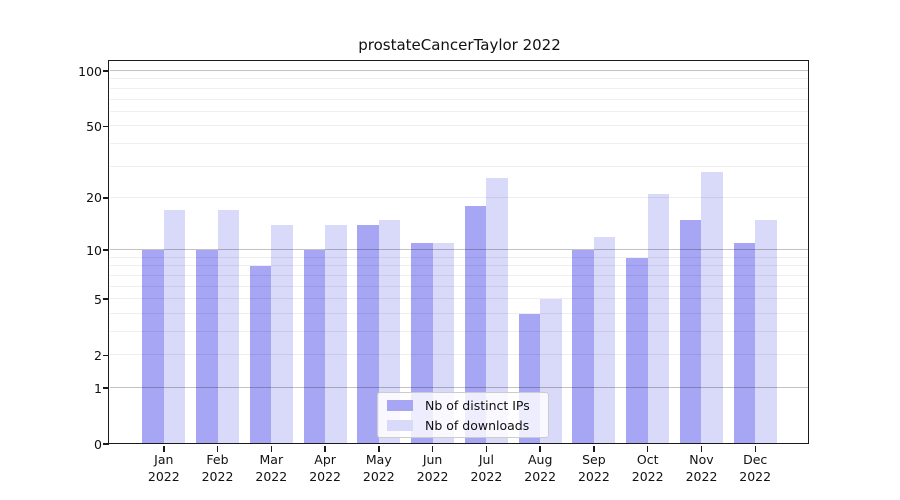 The width and height of the screenshot is (900, 500). What do you see at coordinates (658, 319) in the screenshot?
I see `bar-downloads-oct` at bounding box center [658, 319].